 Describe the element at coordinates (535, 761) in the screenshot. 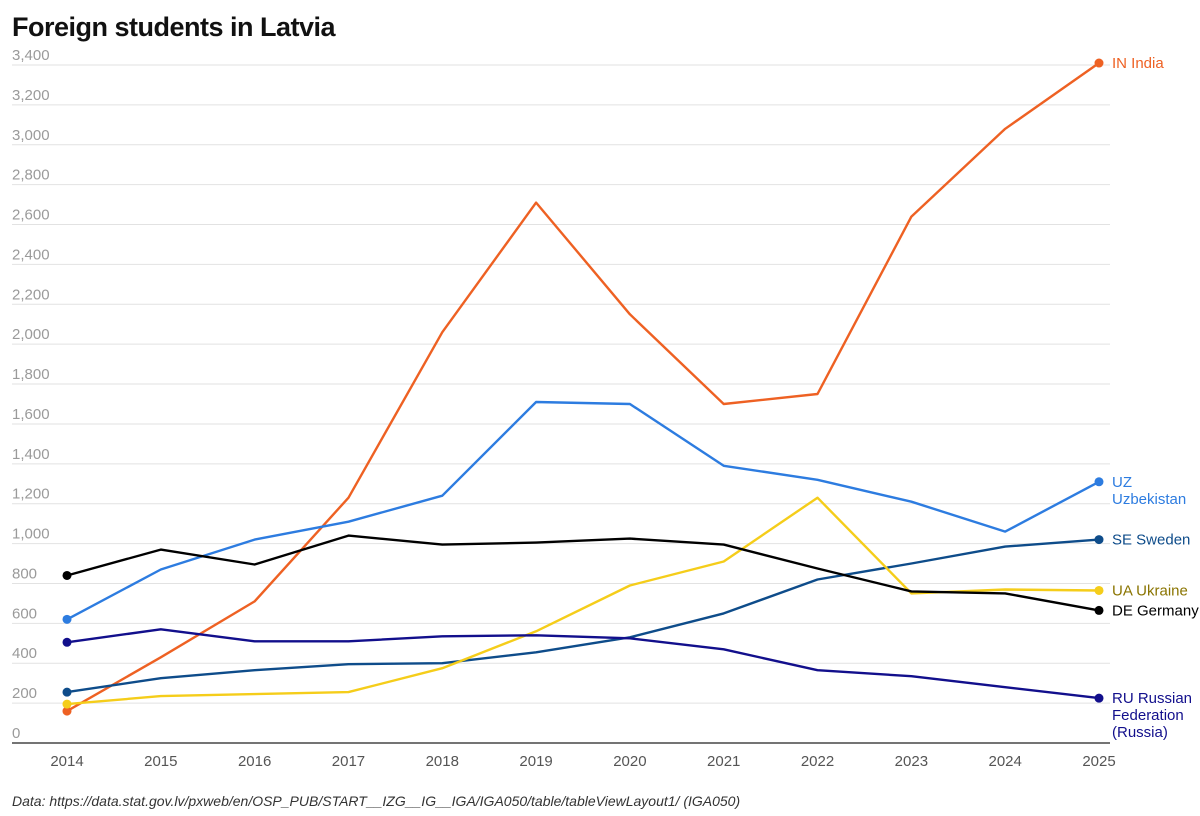

I see `x-tick-label: 2019` at that location.